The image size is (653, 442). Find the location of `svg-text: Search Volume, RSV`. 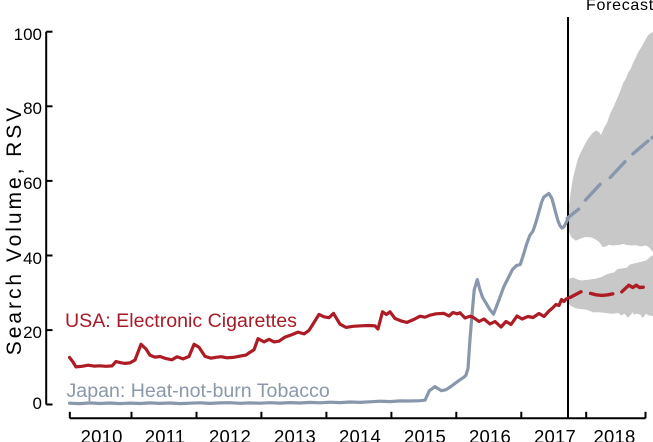

svg-text: Search Volume, RSV is located at coordinates (14, 230).